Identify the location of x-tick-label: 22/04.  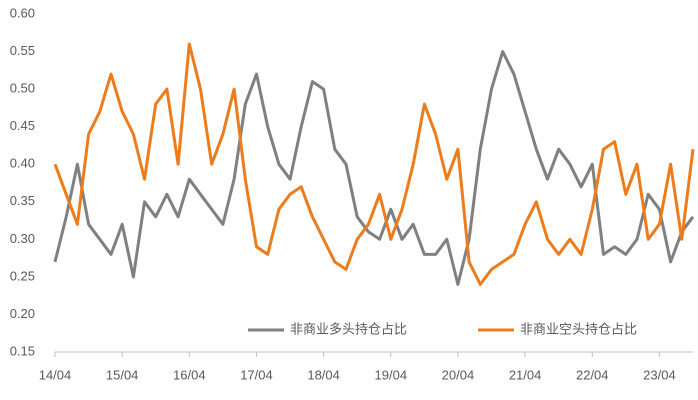
(592, 374).